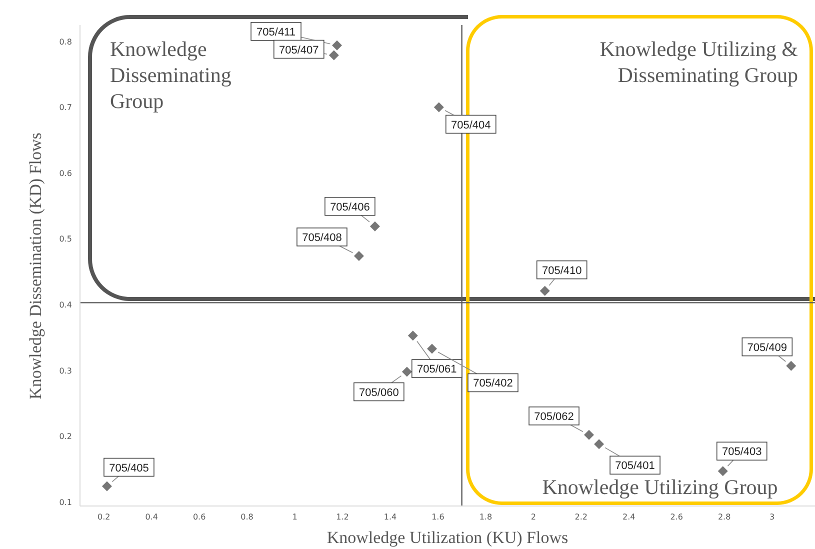 Image resolution: width=815 pixels, height=549 pixels. What do you see at coordinates (676, 517) in the screenshot?
I see `x-tick-label: 2.6` at bounding box center [676, 517].